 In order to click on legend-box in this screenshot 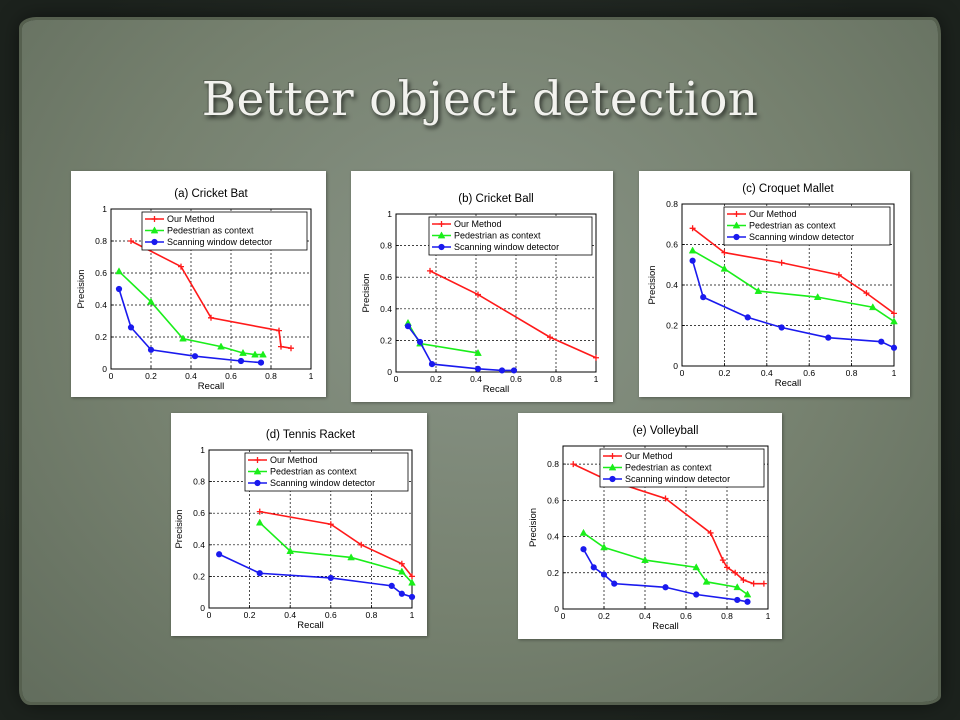, I will do `click(224, 231)`.